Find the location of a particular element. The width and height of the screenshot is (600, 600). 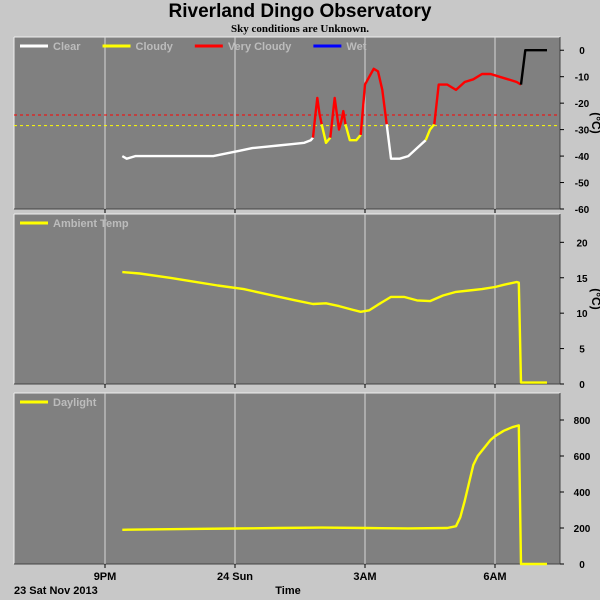

y-tick-label: -40 is located at coordinates (582, 157).